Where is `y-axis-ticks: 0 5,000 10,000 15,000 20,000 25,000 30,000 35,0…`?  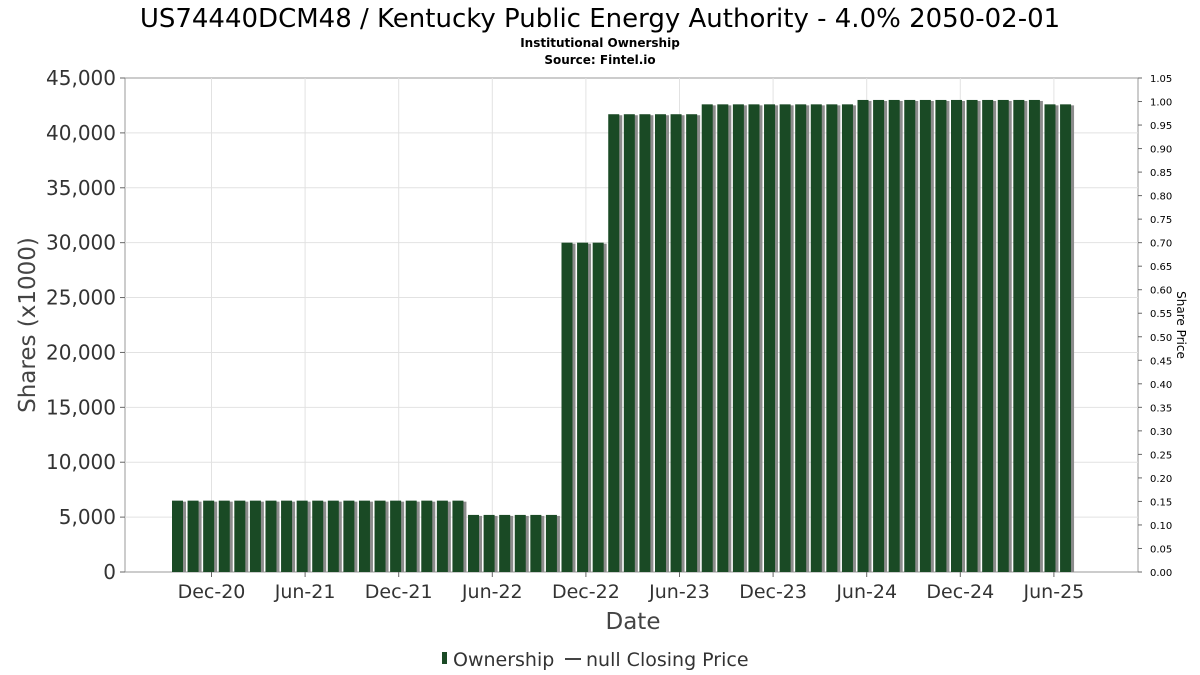 y-axis-ticks: 0 5,000 10,000 15,000 20,000 25,000 30,000 35,0… is located at coordinates (85, 325).